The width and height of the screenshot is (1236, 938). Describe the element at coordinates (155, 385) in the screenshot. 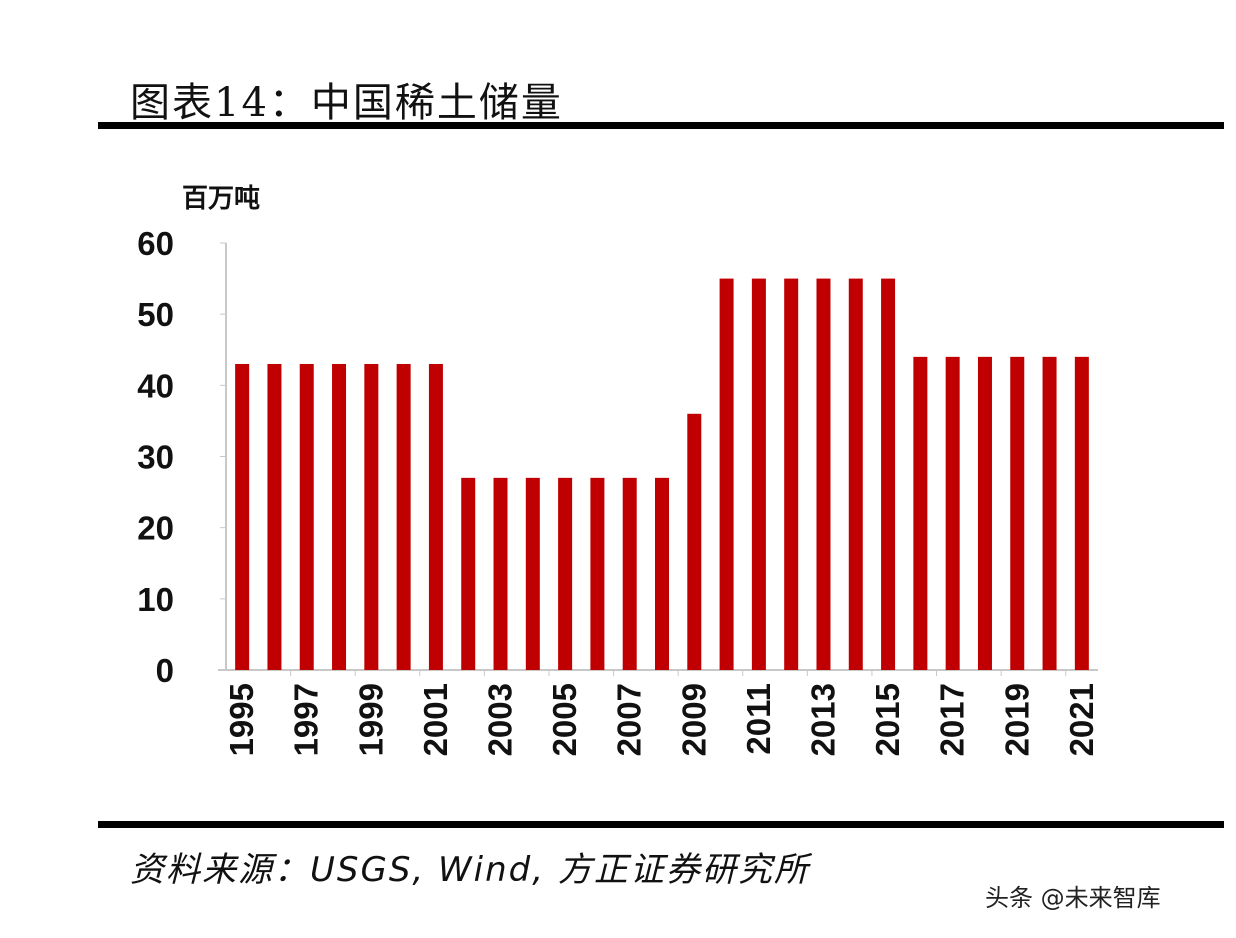

I see `y-tick-label: 40` at that location.